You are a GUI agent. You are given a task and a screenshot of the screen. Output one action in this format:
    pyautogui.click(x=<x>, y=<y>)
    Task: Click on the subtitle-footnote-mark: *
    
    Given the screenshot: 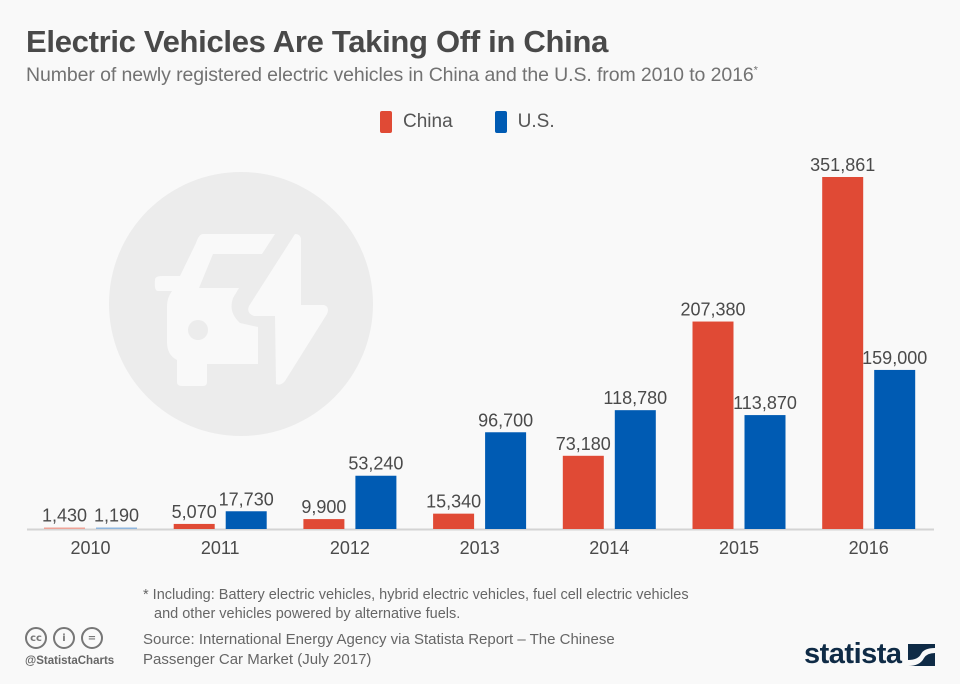 What is the action you would take?
    pyautogui.click(x=755, y=70)
    